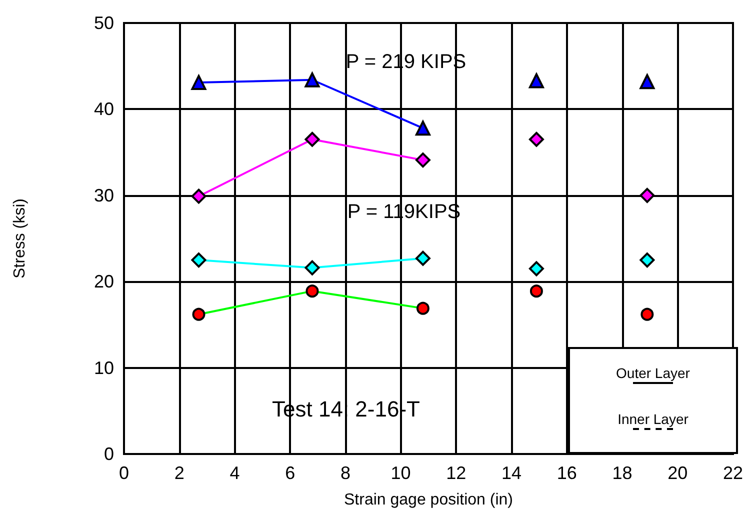 Image resolution: width=746 pixels, height=531 pixels. What do you see at coordinates (345, 473) in the screenshot?
I see `x-tick-label: 8` at bounding box center [345, 473].